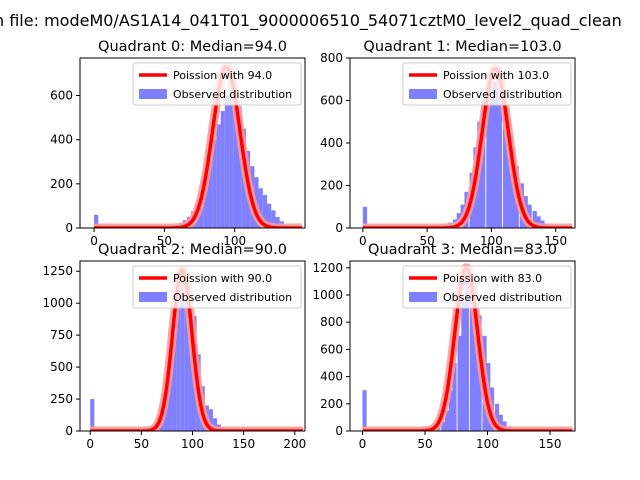 Image resolution: width=640 pixels, height=480 pixels. Describe the element at coordinates (331, 322) in the screenshot. I see `y-tick-label: 800` at that location.